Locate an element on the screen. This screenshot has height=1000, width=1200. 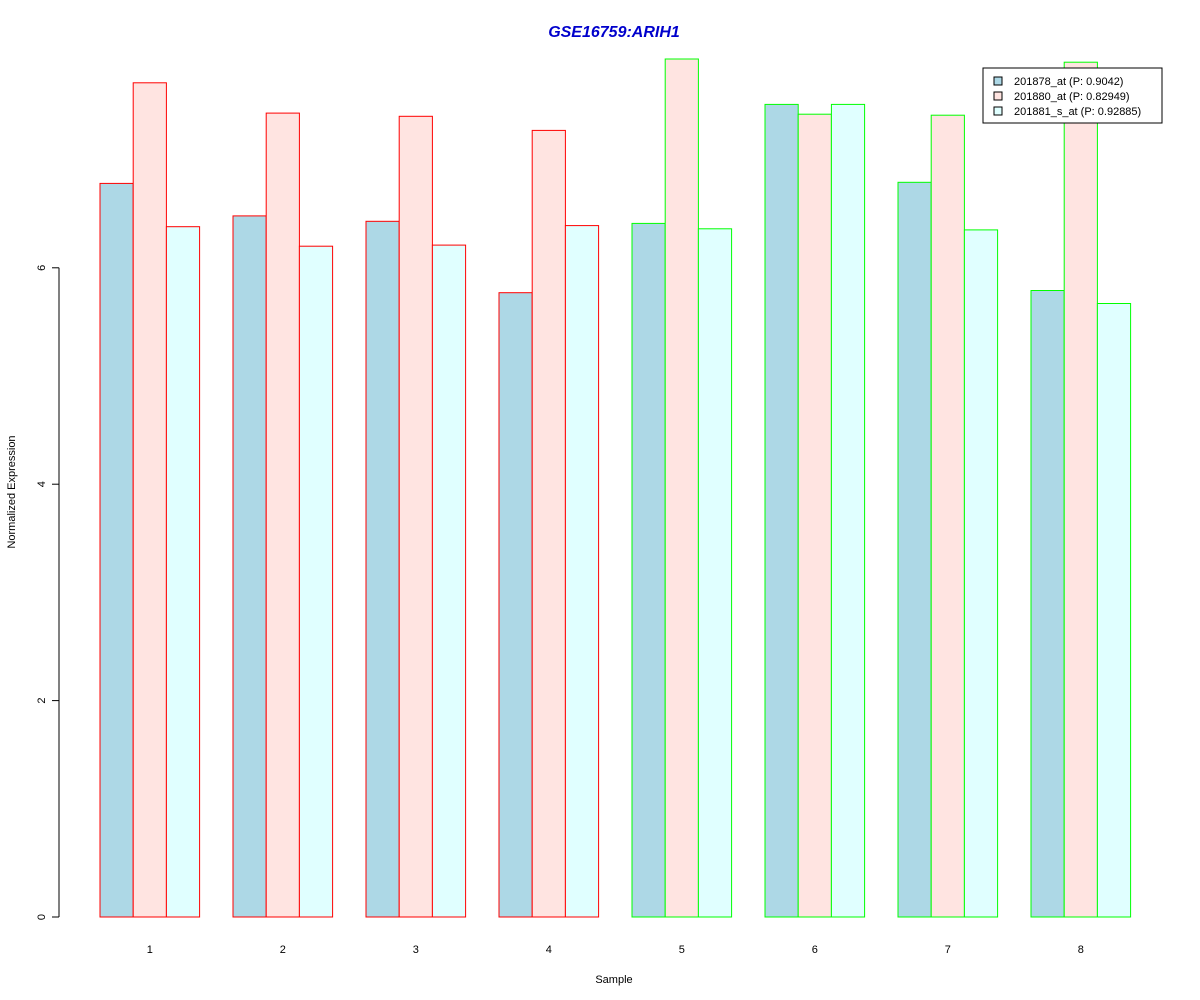
y-axis: 0 2 4 6 is located at coordinates (48, 592).